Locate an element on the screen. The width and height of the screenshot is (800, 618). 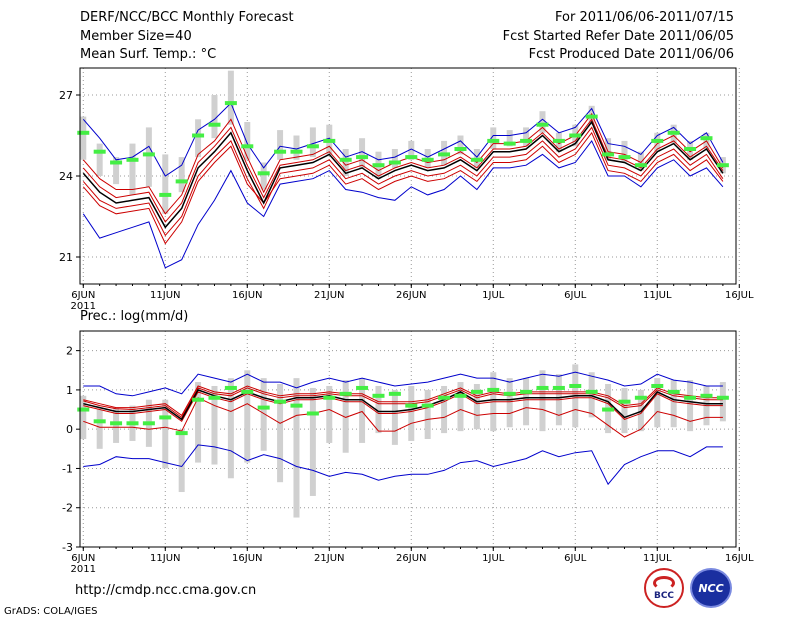
precipitation-q10-line is located at coordinates (403, 417).